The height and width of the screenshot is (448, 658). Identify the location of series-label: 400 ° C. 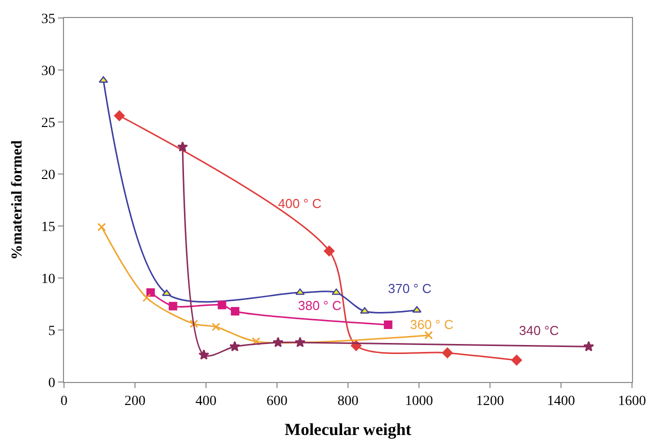
(300, 203).